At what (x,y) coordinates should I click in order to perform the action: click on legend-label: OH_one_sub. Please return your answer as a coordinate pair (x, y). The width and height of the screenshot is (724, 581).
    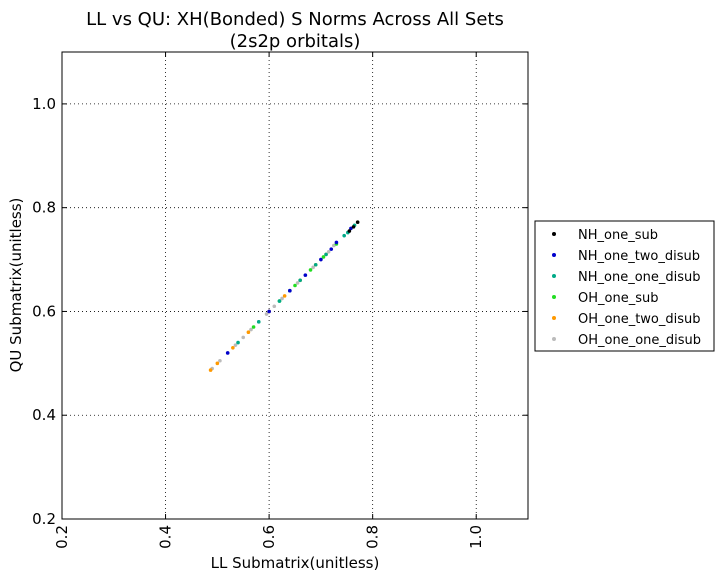
    Looking at the image, I should click on (618, 298).